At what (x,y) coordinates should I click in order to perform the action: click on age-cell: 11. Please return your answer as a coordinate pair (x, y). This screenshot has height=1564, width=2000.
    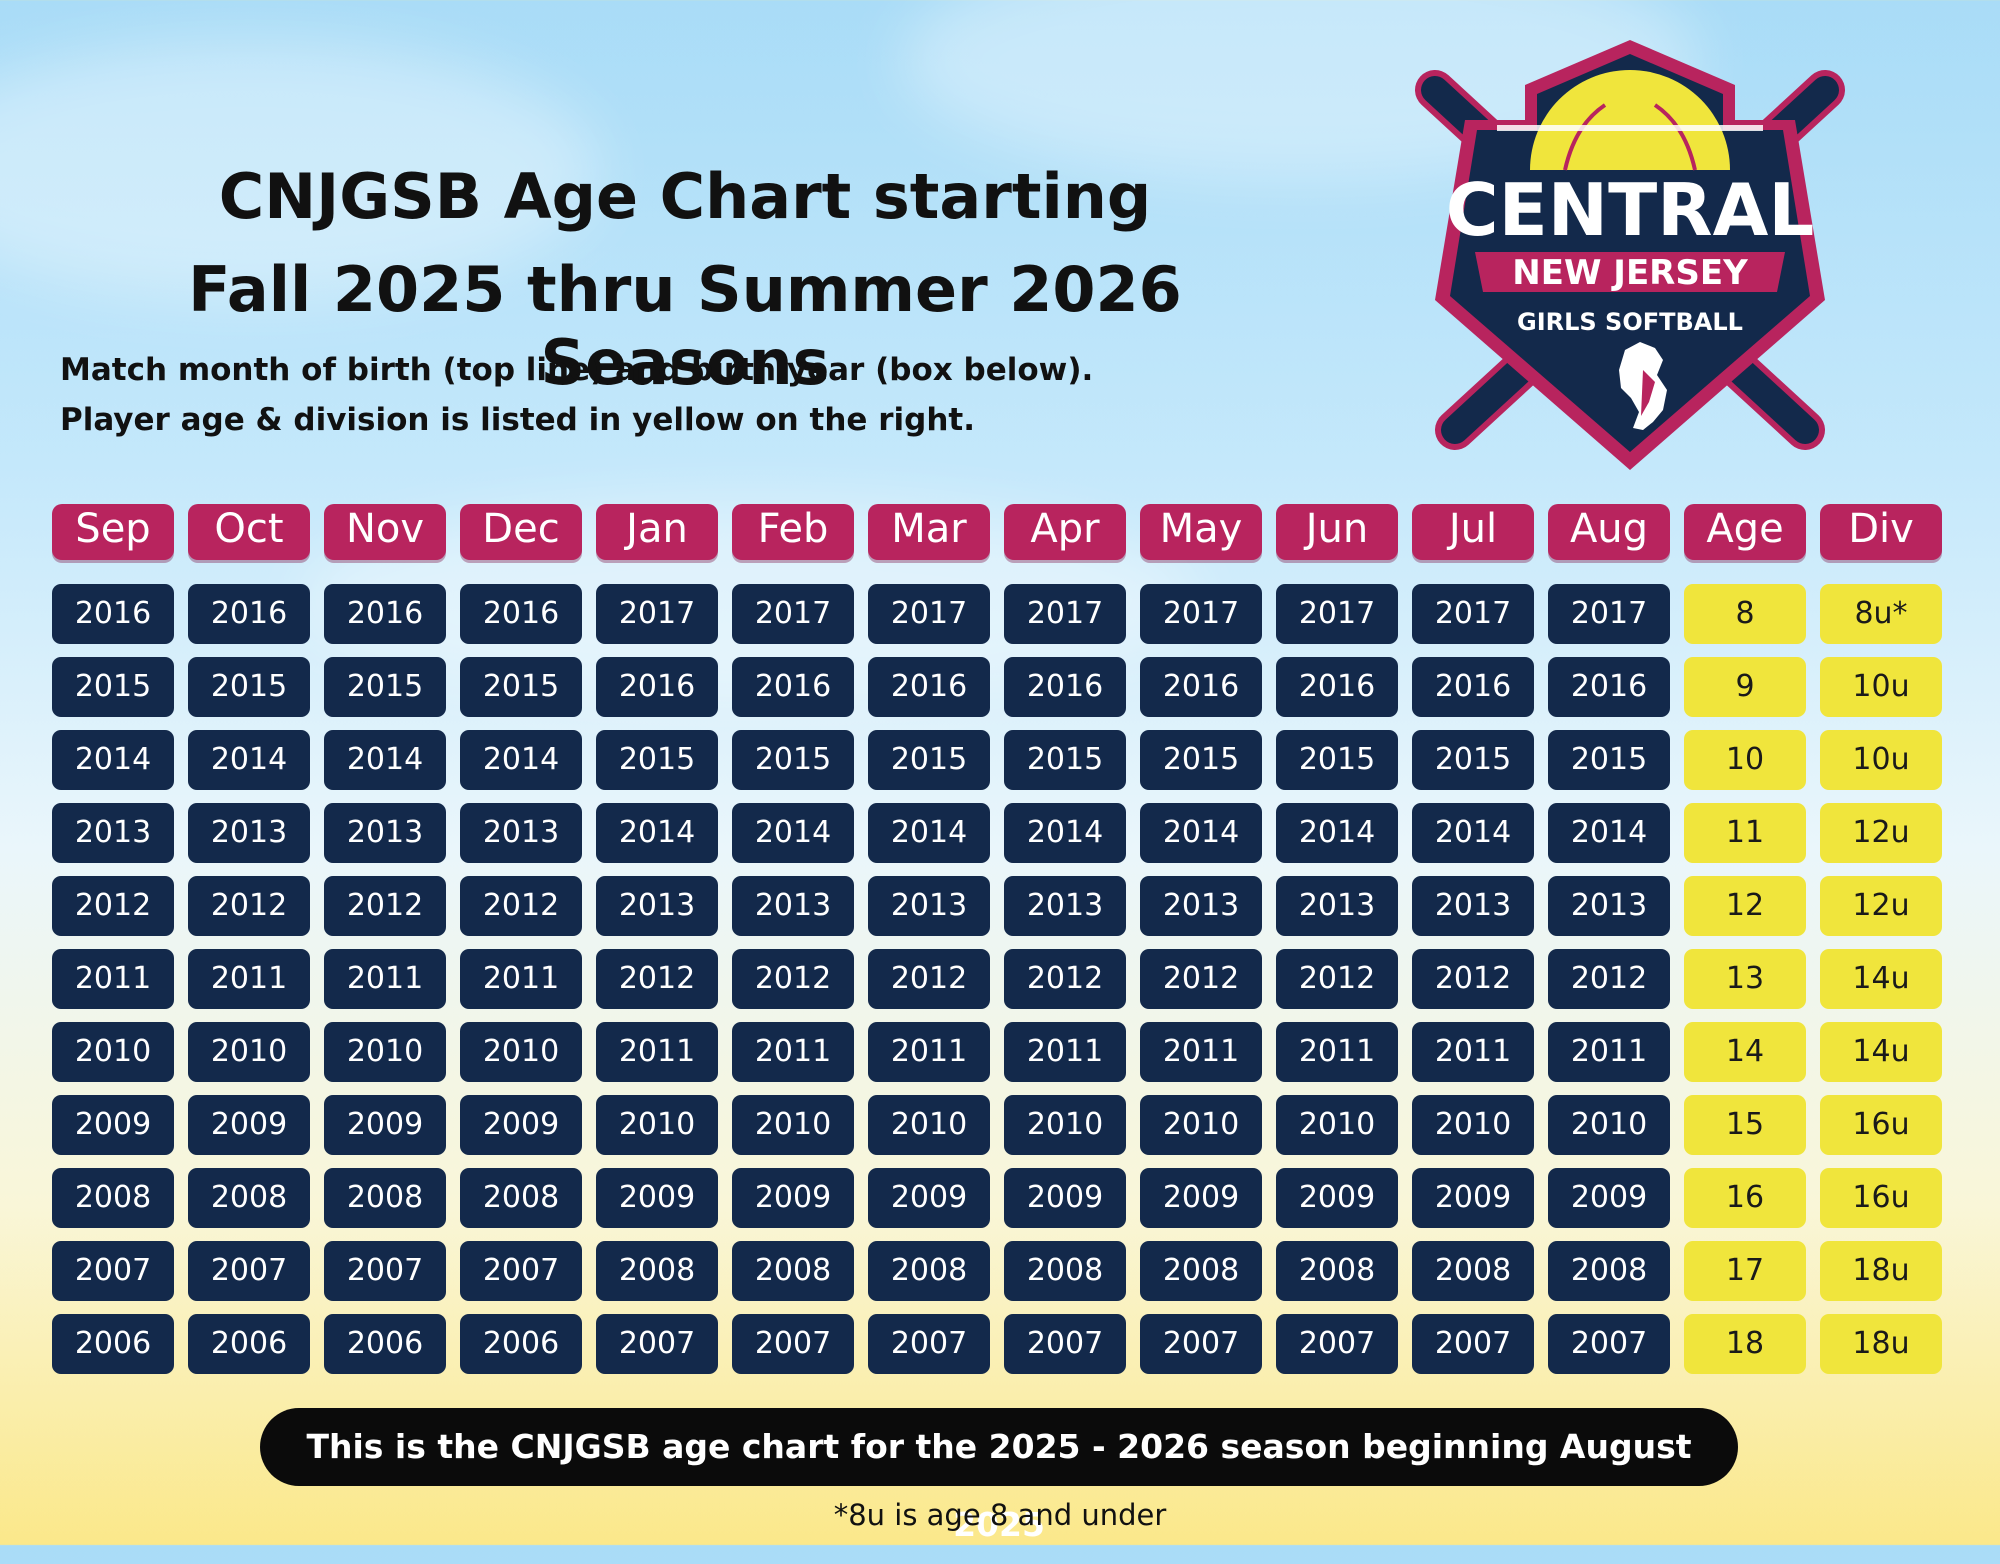
    Looking at the image, I should click on (1745, 833).